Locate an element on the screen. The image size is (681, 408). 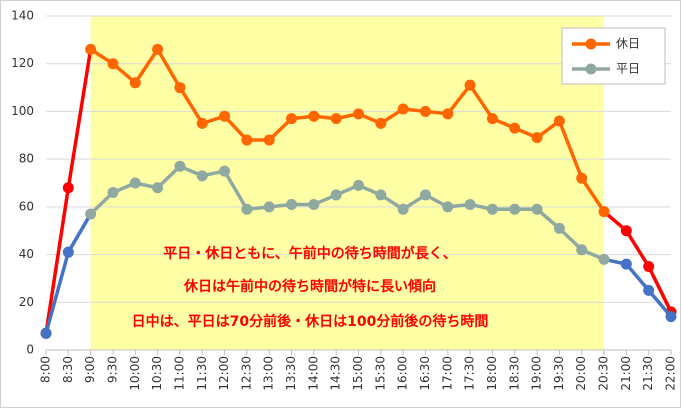
x-tick-label: 8:00 is located at coordinates (46, 369).